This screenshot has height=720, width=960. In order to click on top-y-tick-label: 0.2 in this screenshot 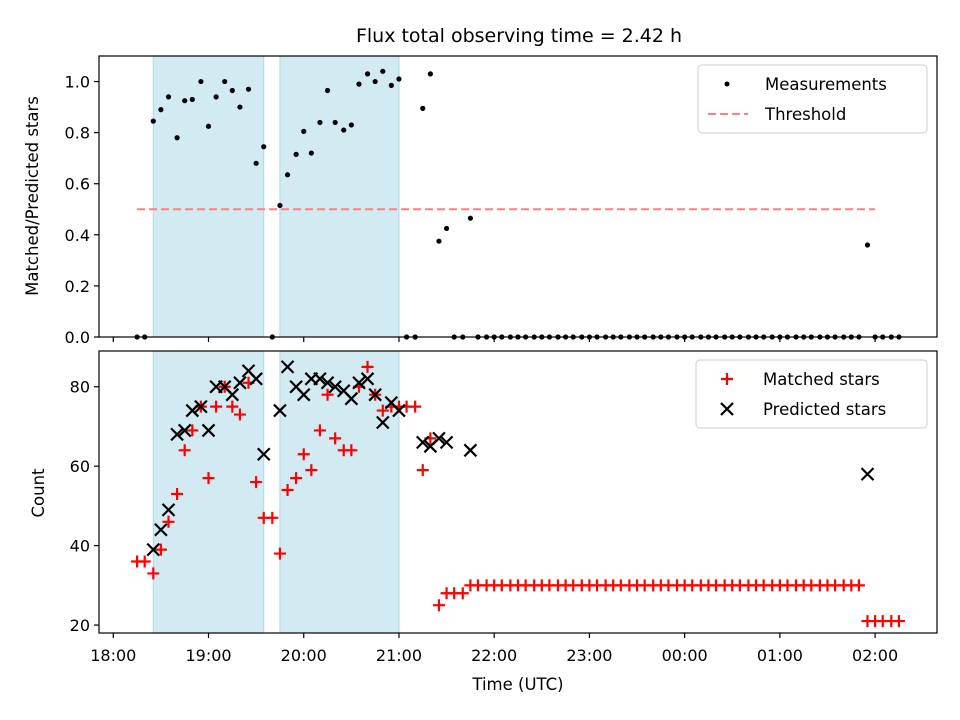, I will do `click(77, 286)`.